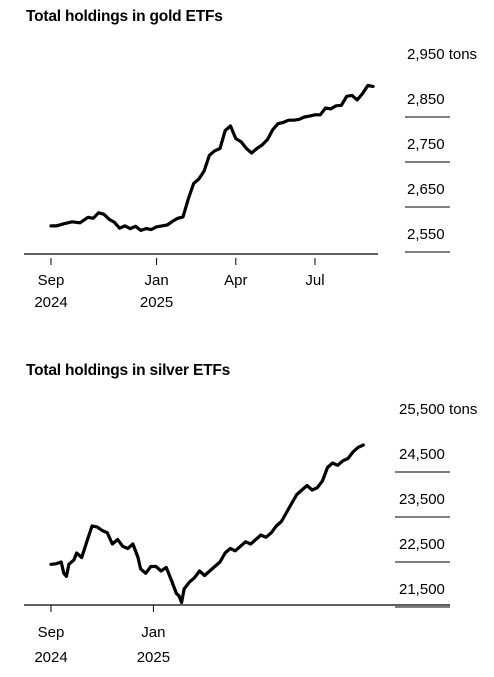 This screenshot has width=494, height=677. I want to click on gold-x-tick-year: 2025, so click(156, 302).